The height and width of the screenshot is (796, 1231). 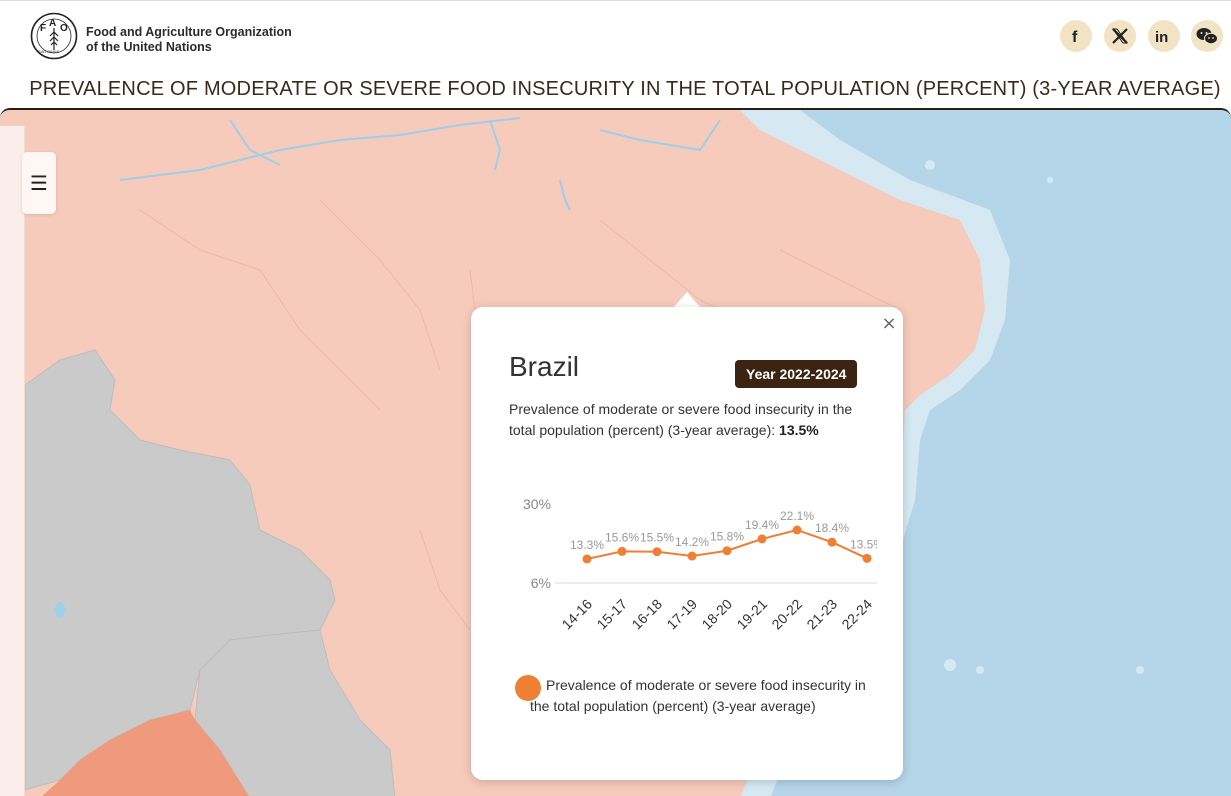 I want to click on org-name-line1: Food and Agriculture Organization, so click(x=189, y=32).